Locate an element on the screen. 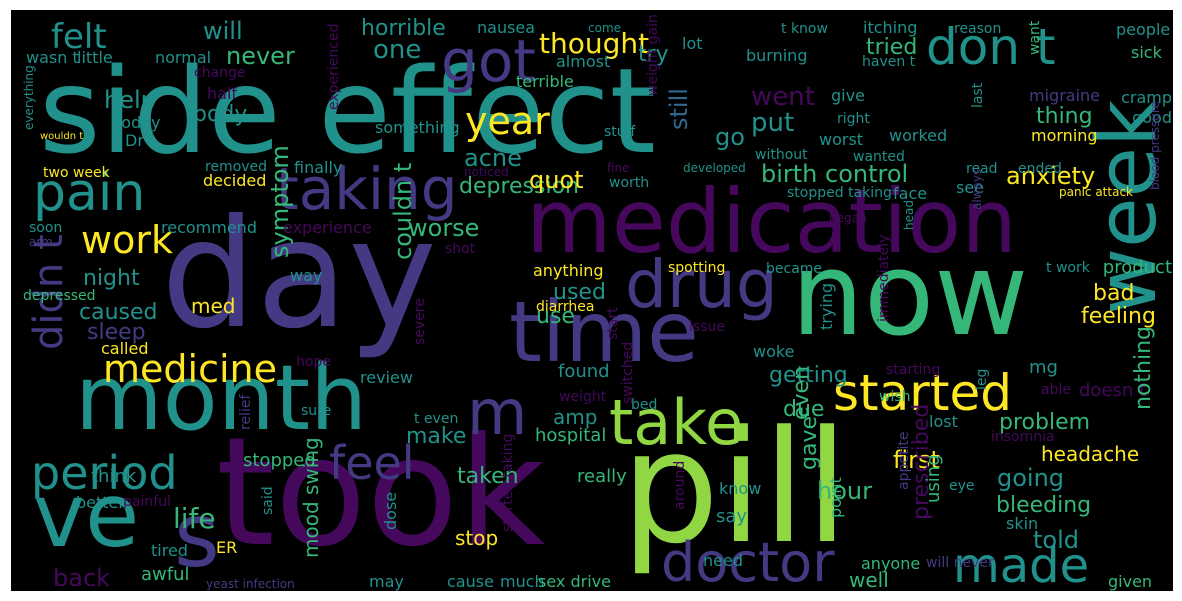  word-bed: bed is located at coordinates (644, 405).